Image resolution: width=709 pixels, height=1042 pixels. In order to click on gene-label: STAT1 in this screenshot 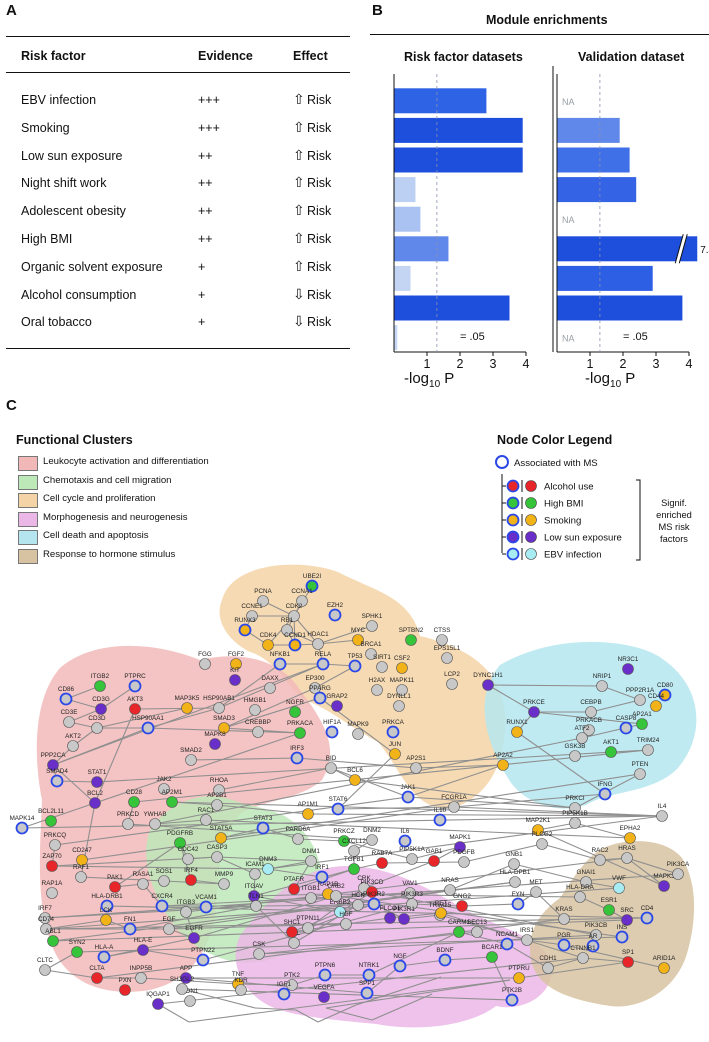, I will do `click(97, 772)`.